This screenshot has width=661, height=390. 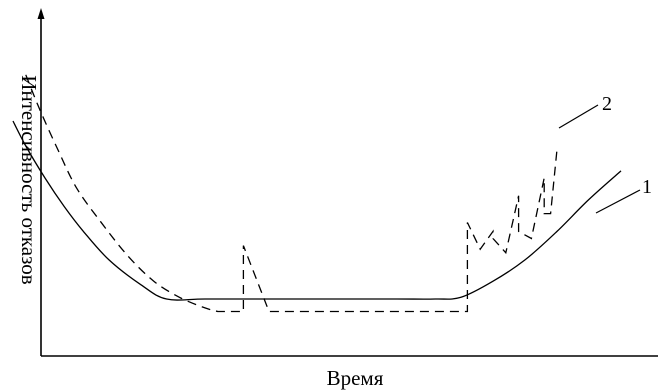 I want to click on curve-label-2: 2, so click(x=607, y=104).